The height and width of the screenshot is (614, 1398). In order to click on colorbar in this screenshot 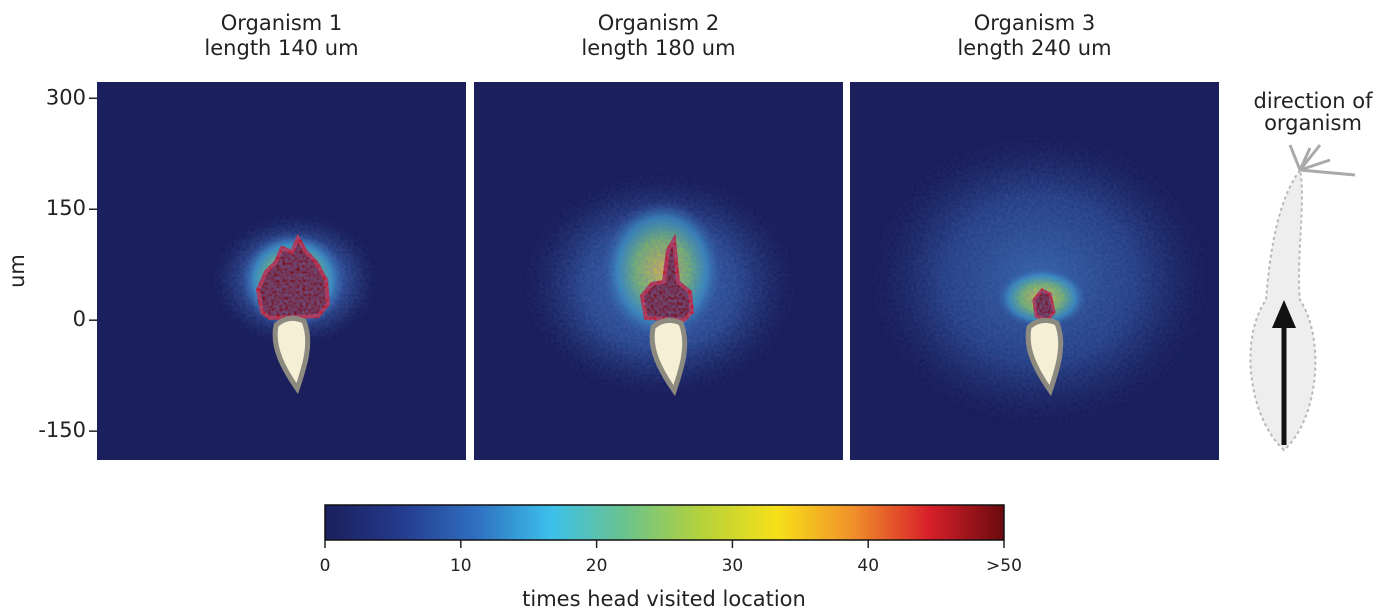, I will do `click(664, 522)`.